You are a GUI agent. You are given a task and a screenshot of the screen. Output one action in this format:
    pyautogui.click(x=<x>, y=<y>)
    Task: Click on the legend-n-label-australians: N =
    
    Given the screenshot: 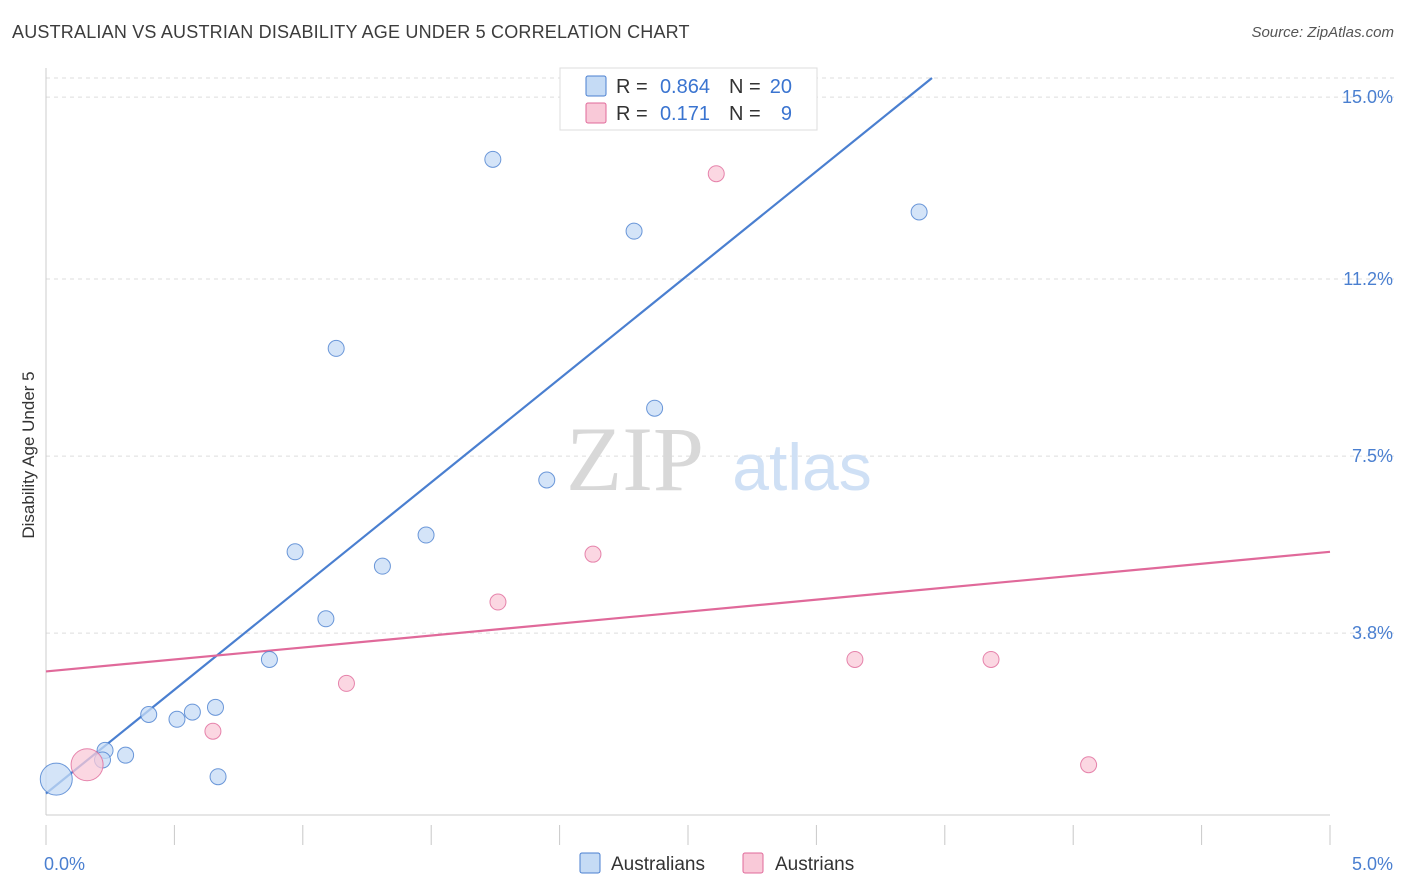 What is the action you would take?
    pyautogui.click(x=745, y=87)
    